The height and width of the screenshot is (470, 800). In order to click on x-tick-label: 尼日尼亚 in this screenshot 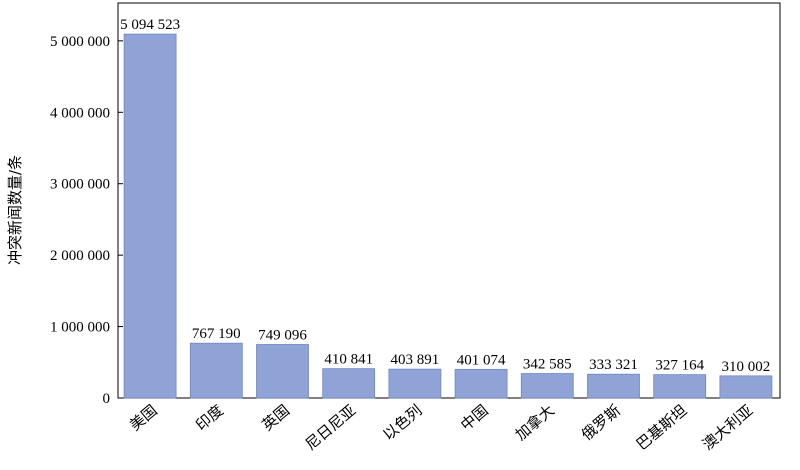, I will do `click(331, 427)`.